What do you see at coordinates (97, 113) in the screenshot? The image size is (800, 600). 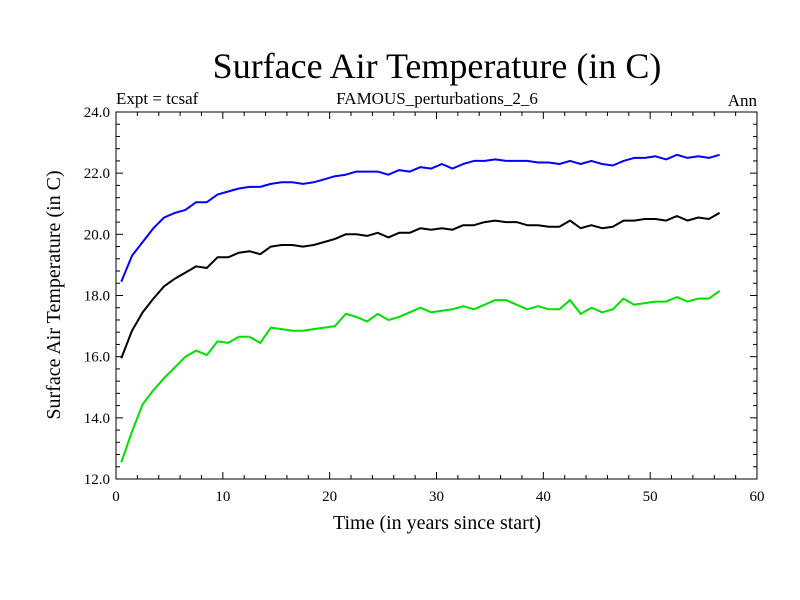 I see `y-tick-label: 24.0` at bounding box center [97, 113].